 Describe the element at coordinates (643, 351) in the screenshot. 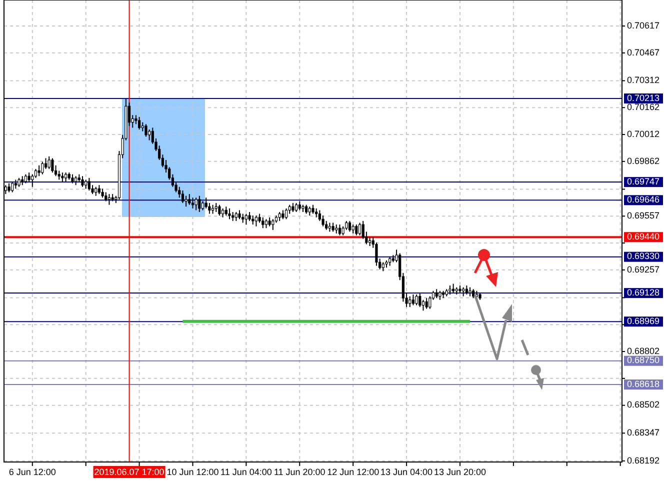

I see `y-tick-label: 0.68802` at that location.